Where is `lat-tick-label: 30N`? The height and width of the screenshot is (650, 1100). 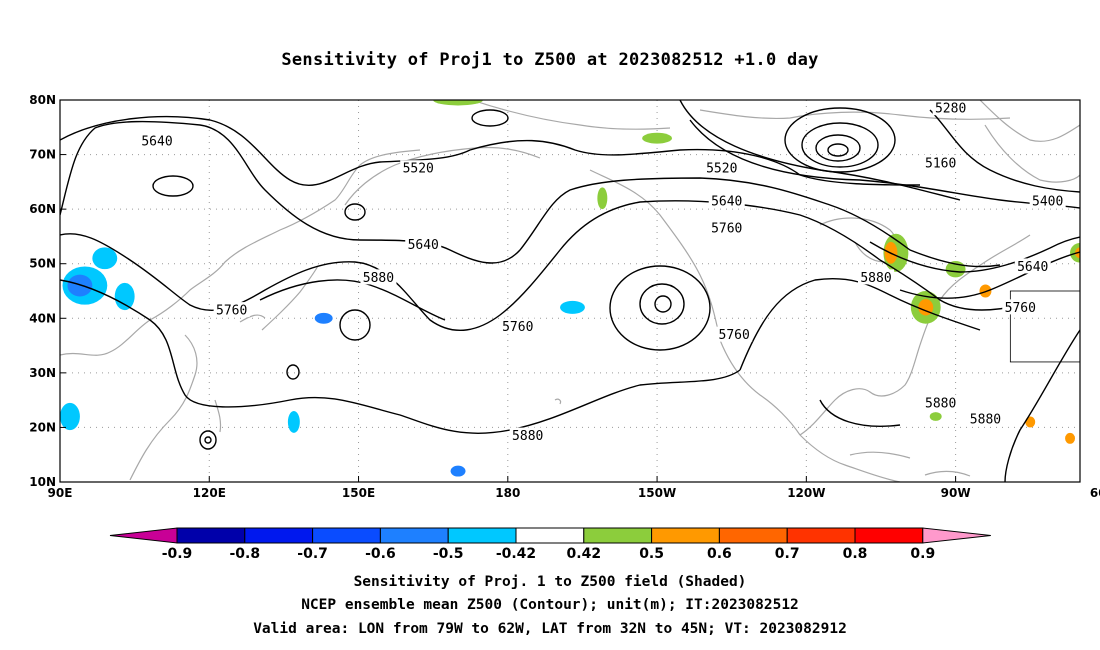 lat-tick-label: 30N is located at coordinates (42, 373).